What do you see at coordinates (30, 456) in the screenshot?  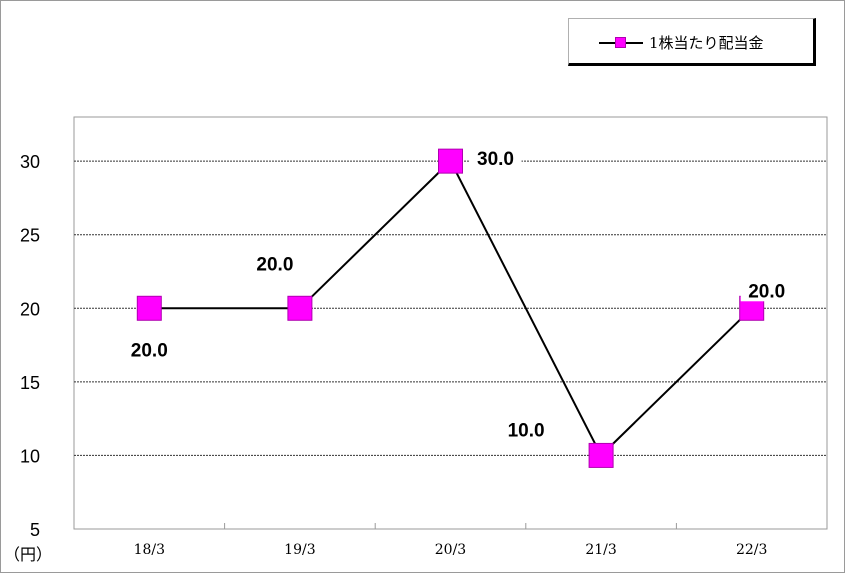 I see `y-tick-label: 10` at bounding box center [30, 456].